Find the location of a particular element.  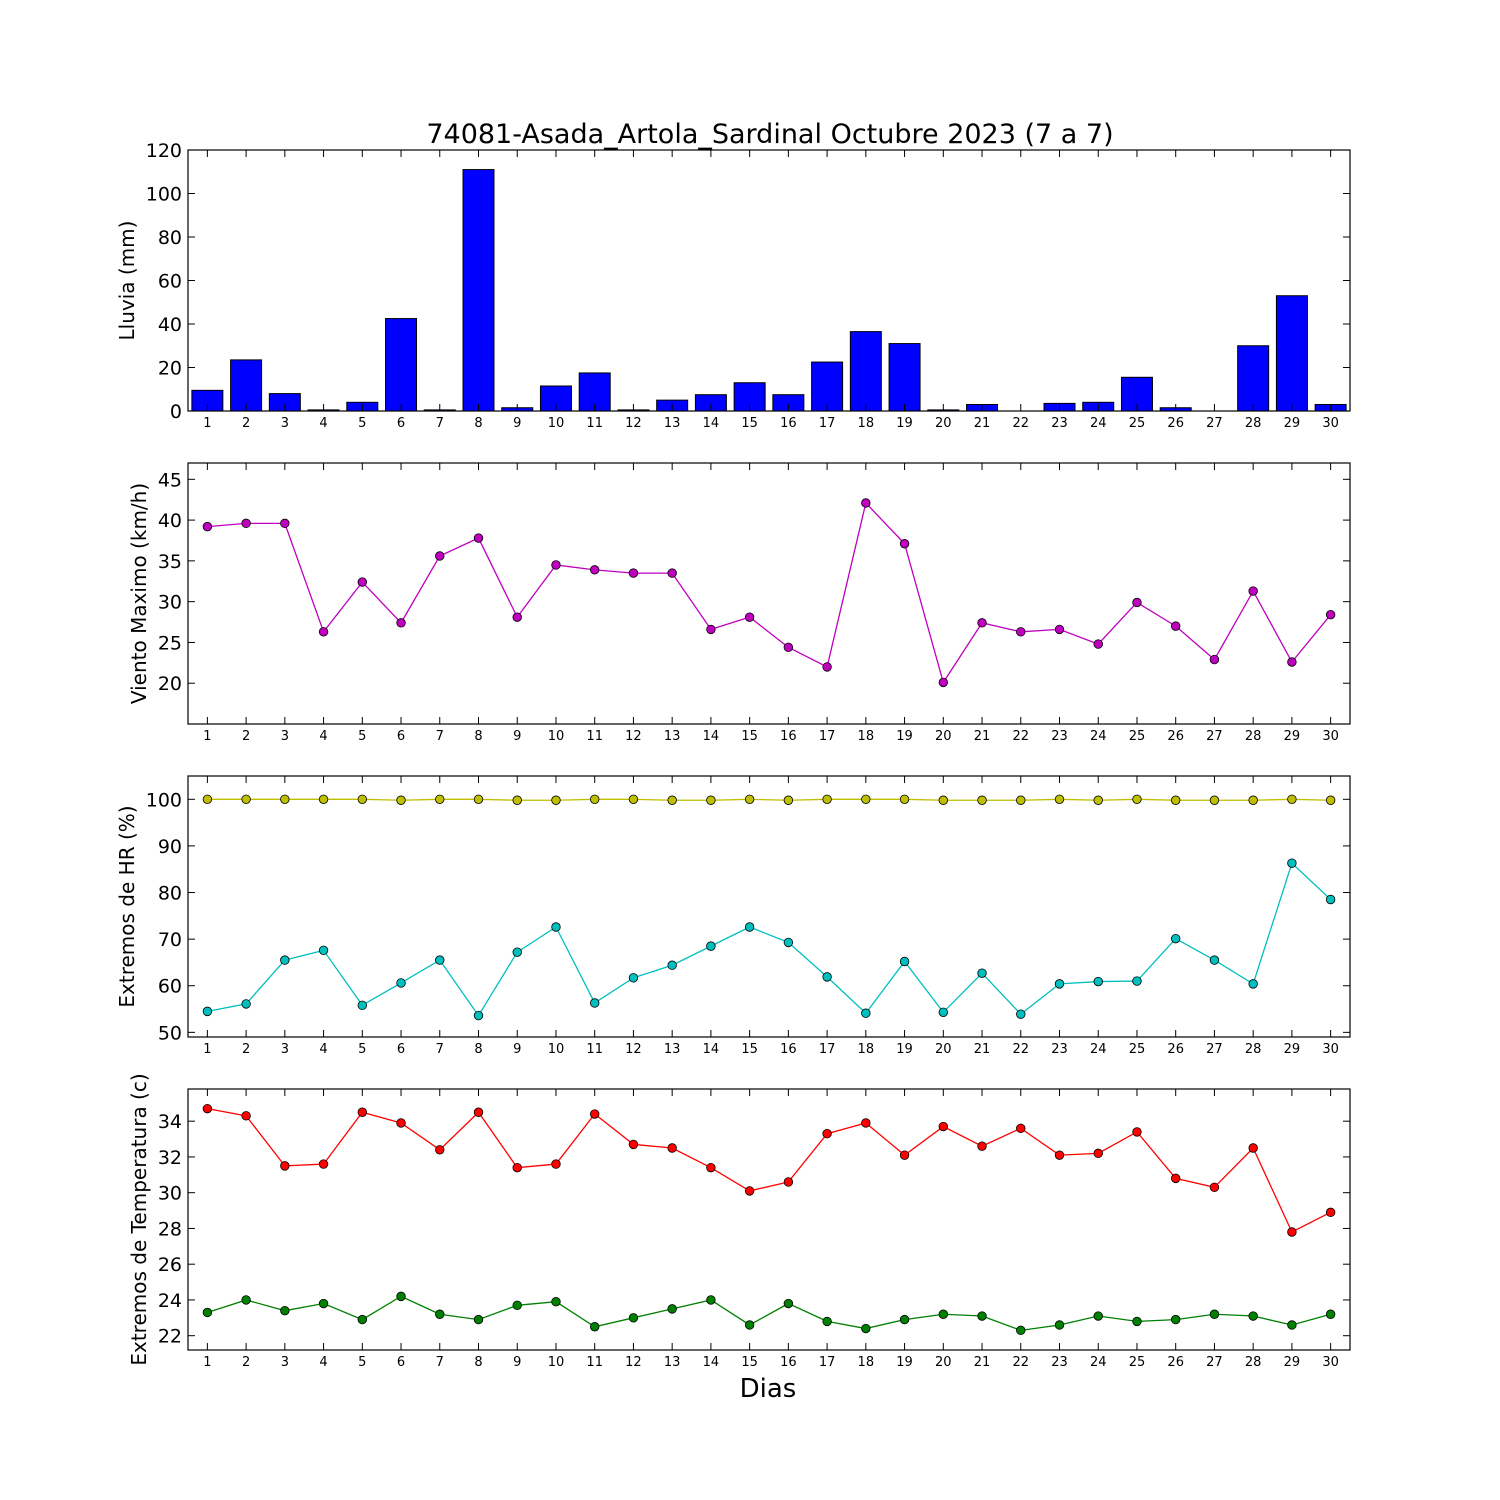

xtick-label-viento-8: 8 is located at coordinates (478, 736).